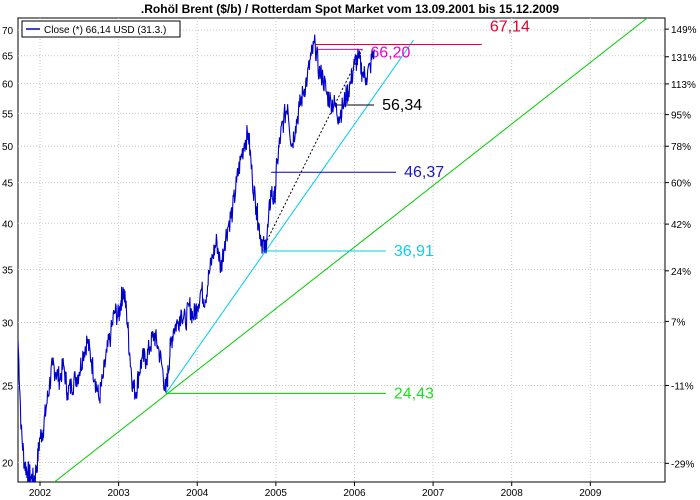  I want to click on trend-line, so click(312, 150).